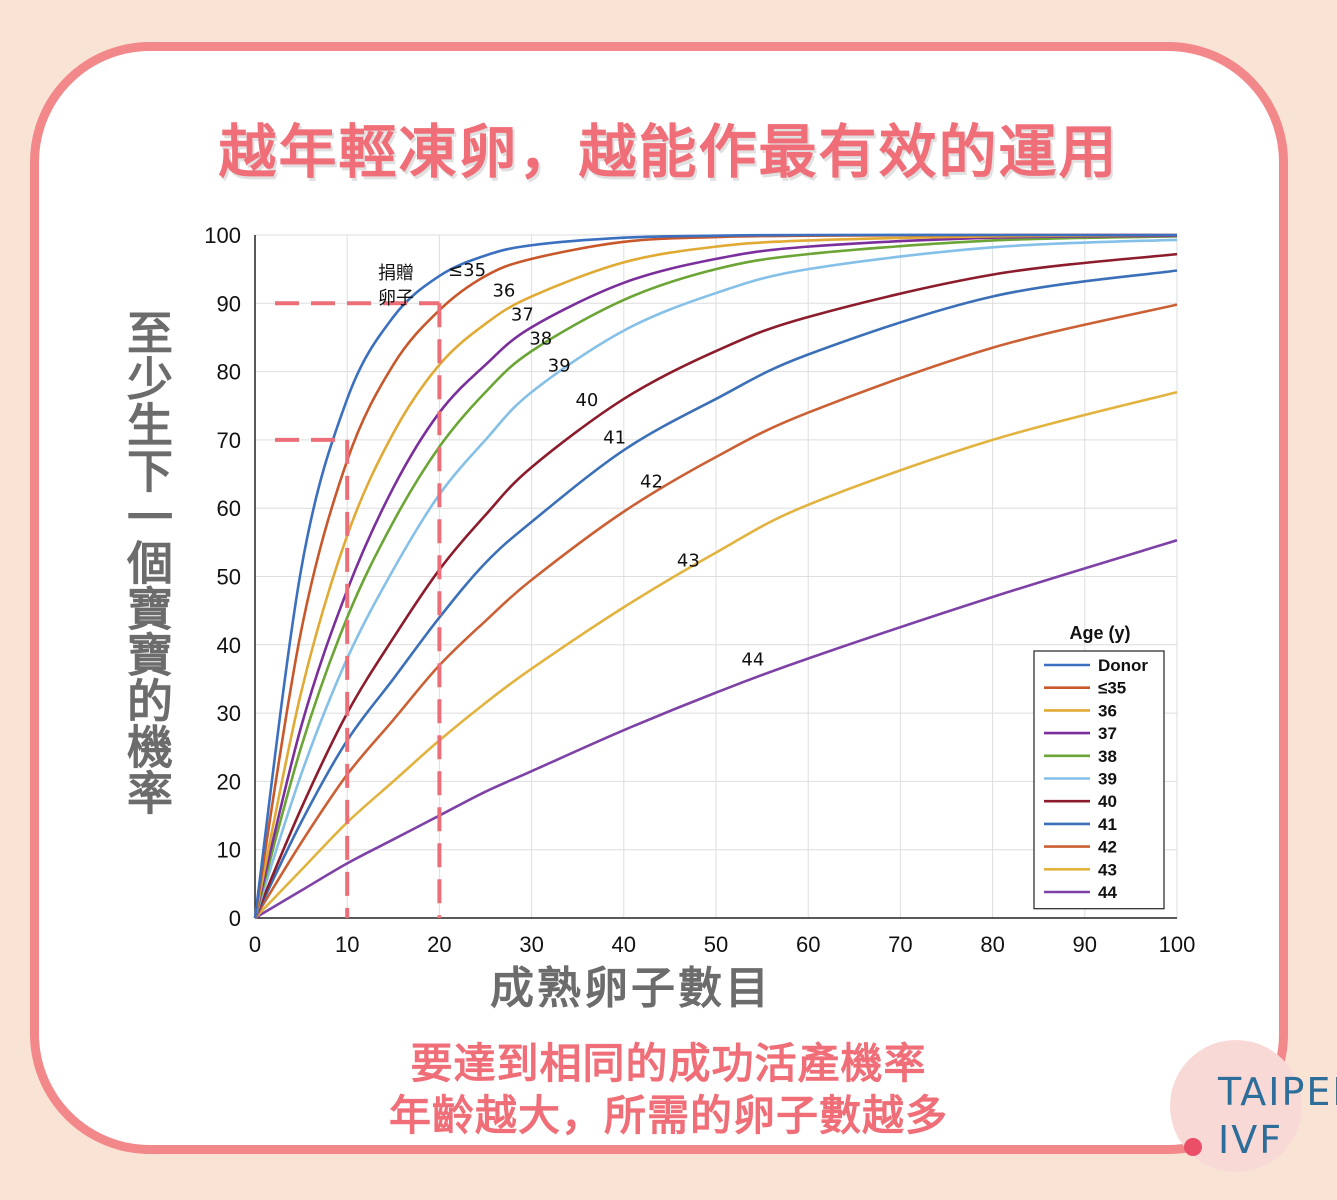  Describe the element at coordinates (651, 482) in the screenshot. I see `curve-label-42: 42` at that location.